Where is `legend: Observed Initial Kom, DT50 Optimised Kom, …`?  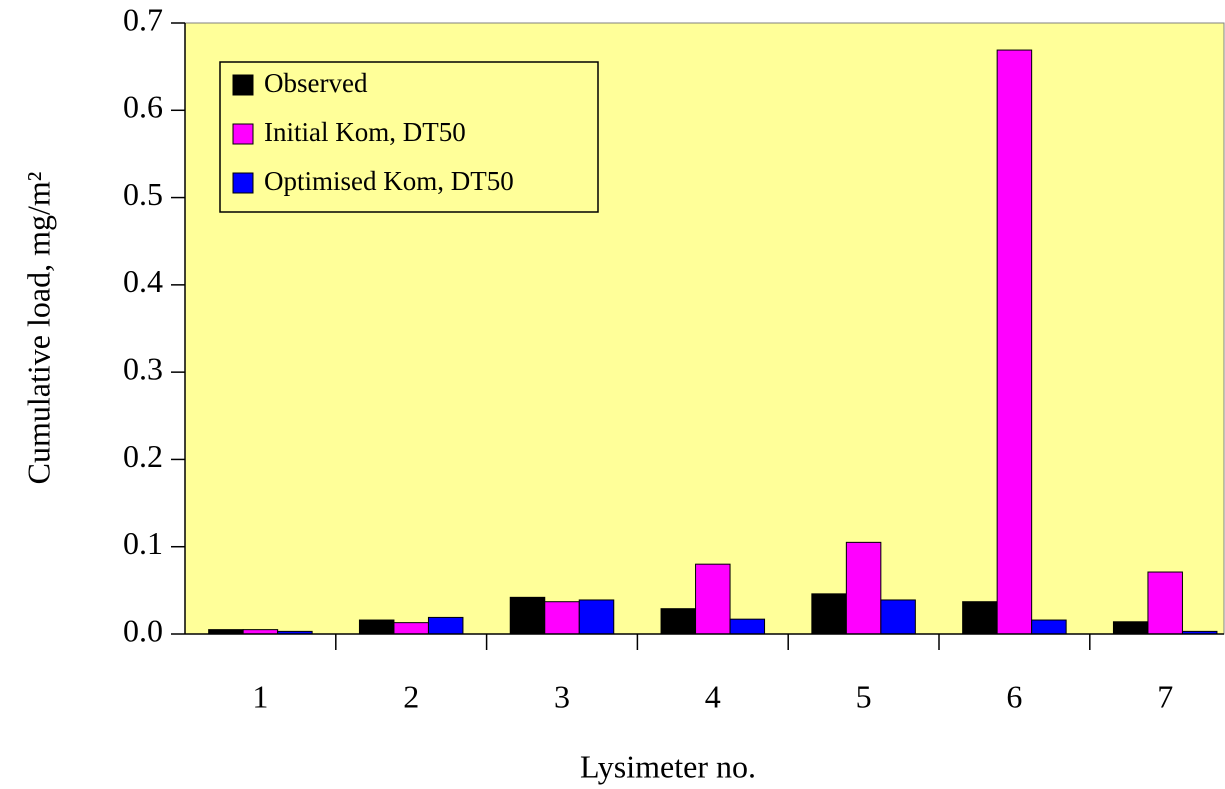 legend: Observed Initial Kom, DT50 Optimised Kom, … is located at coordinates (409, 137).